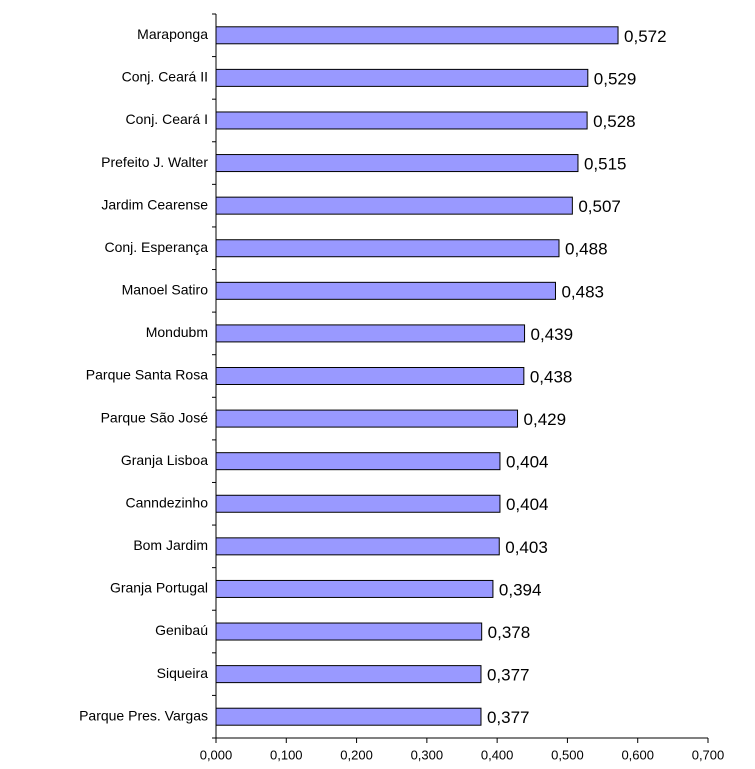 The image size is (755, 769). I want to click on value-label: 0,483, so click(582, 291).